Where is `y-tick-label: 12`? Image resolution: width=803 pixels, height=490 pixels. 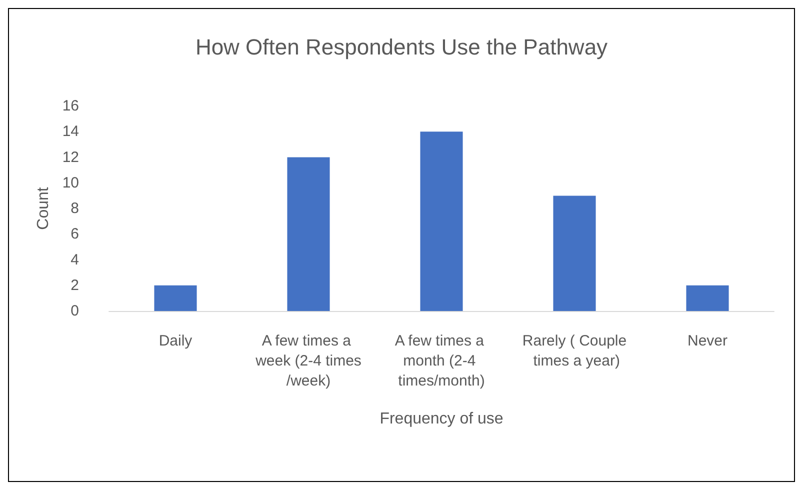 y-tick-label: 12 is located at coordinates (70, 157).